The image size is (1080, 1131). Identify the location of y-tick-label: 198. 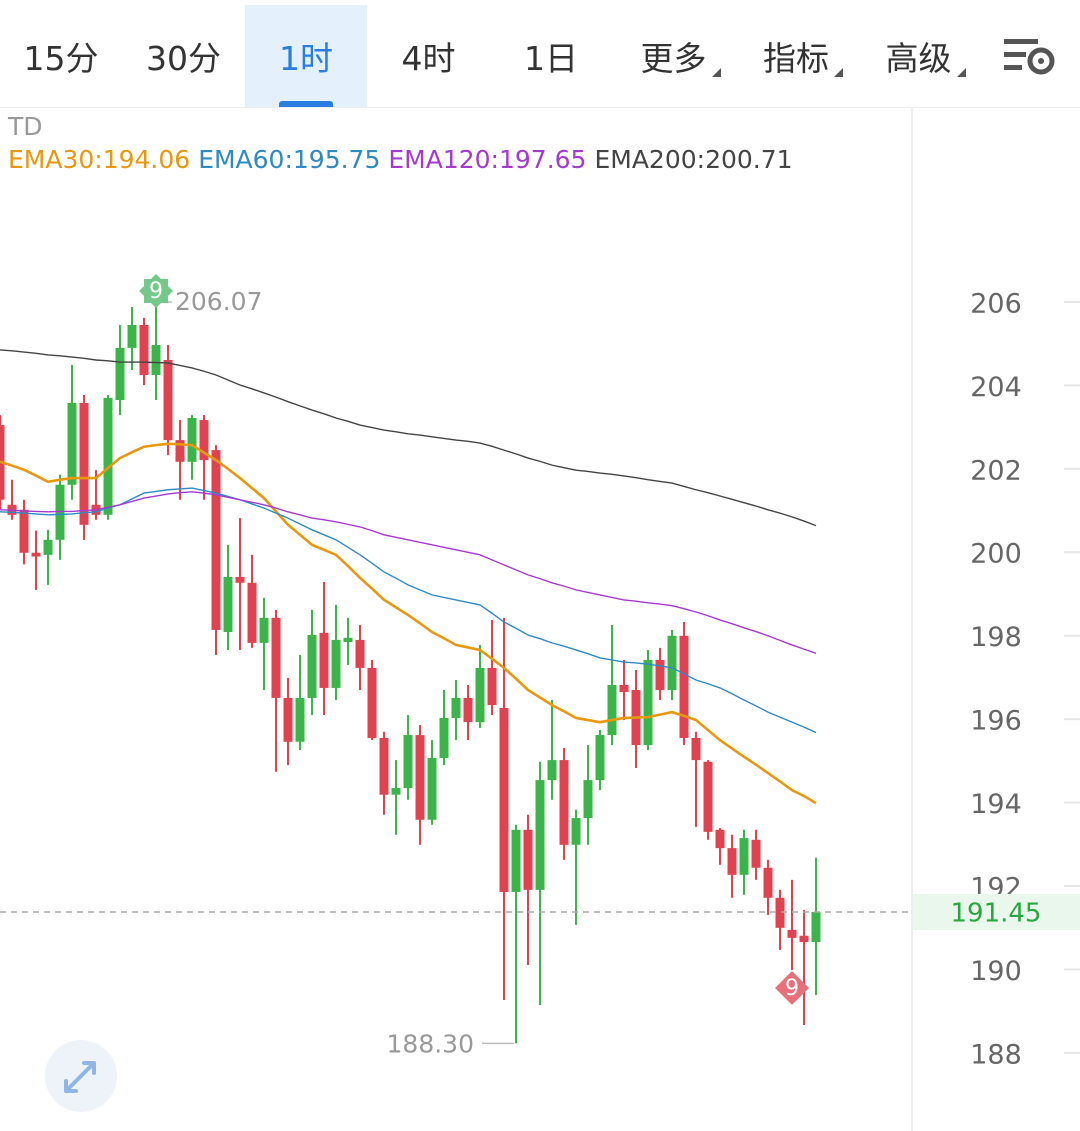
(996, 637).